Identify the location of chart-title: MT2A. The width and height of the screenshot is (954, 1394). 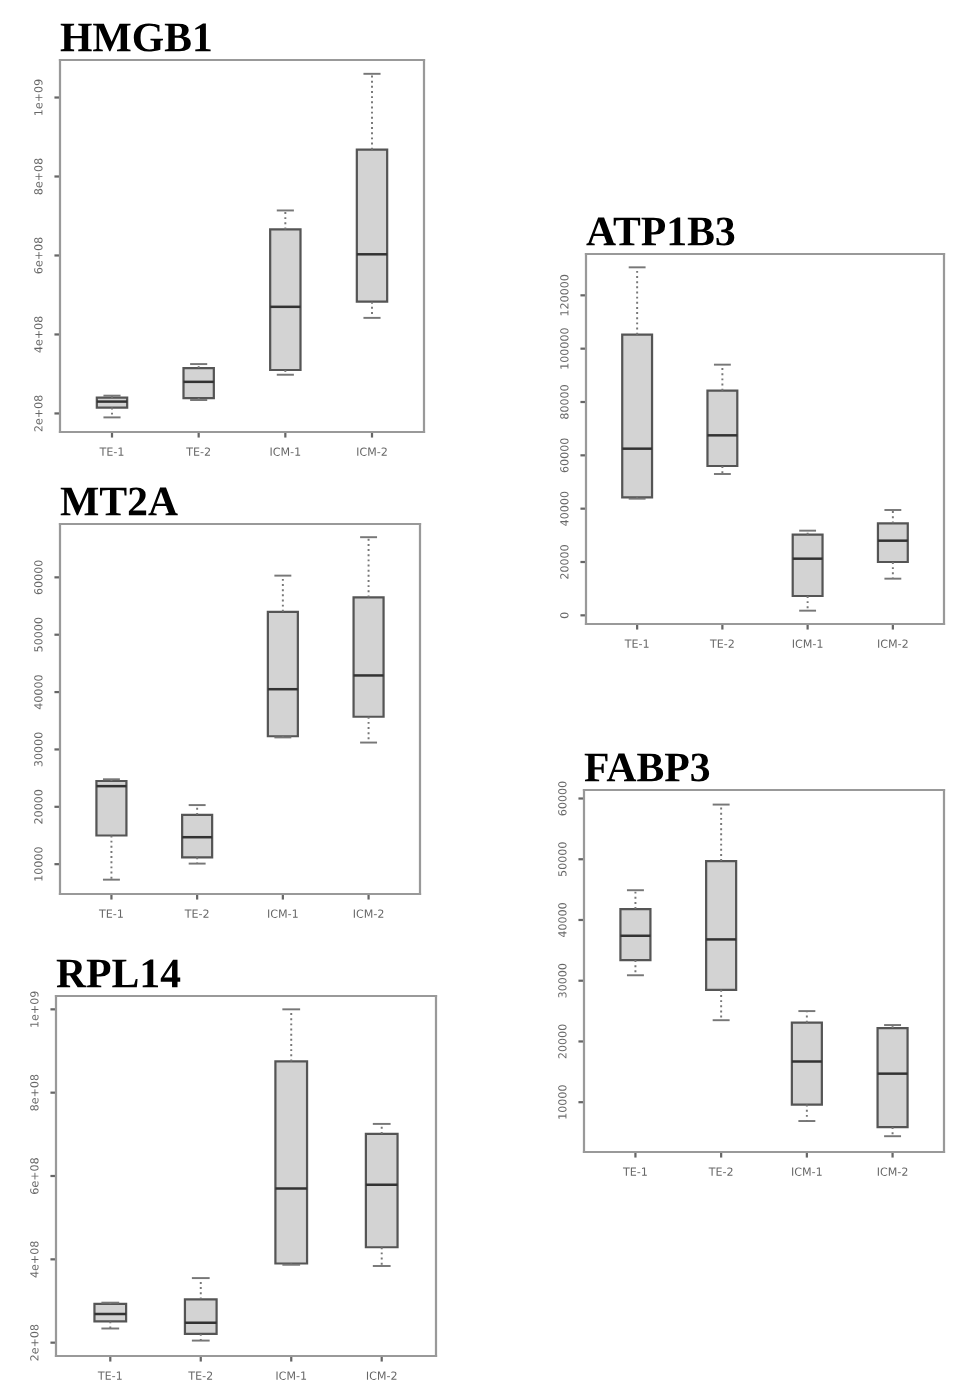
(119, 501).